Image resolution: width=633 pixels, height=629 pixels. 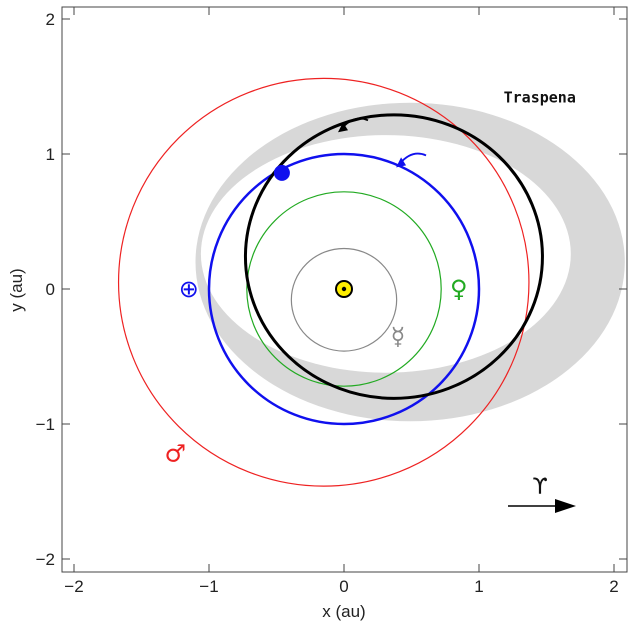 I want to click on vernal-equinox-indicator: ϒ, so click(x=542, y=494).